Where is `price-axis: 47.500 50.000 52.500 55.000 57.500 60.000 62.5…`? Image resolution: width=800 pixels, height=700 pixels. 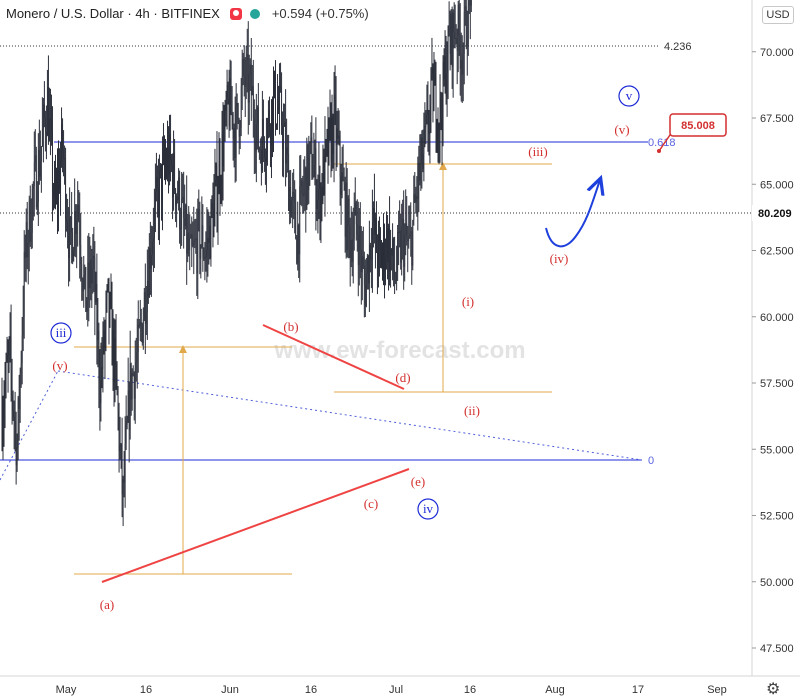
price-axis: 47.500 50.000 52.500 55.000 57.500 60.000 62.5… is located at coordinates (773, 351).